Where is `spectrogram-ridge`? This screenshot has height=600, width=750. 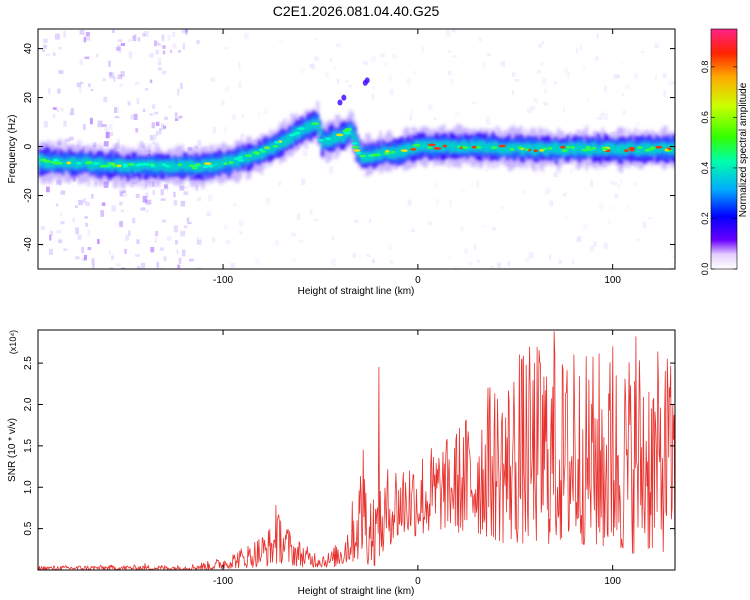 spectrogram-ridge is located at coordinates (356, 145).